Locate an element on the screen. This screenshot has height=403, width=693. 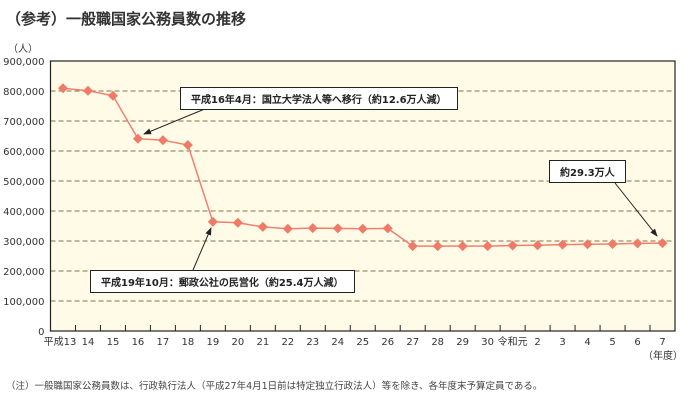
x-tick-label: 7 is located at coordinates (662, 342).